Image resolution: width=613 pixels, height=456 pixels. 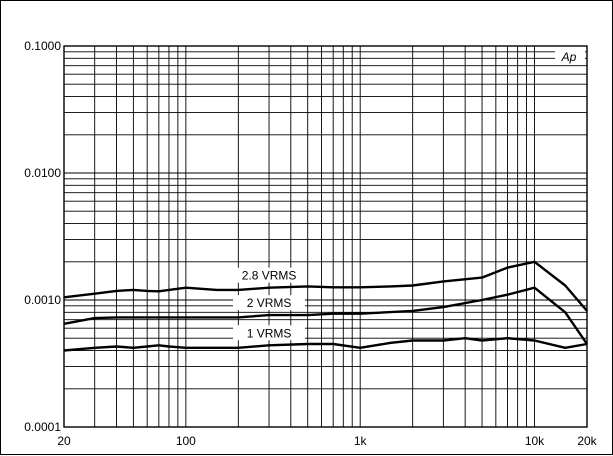 What do you see at coordinates (42, 300) in the screenshot?
I see `y-tick-label: 0.0010` at bounding box center [42, 300].